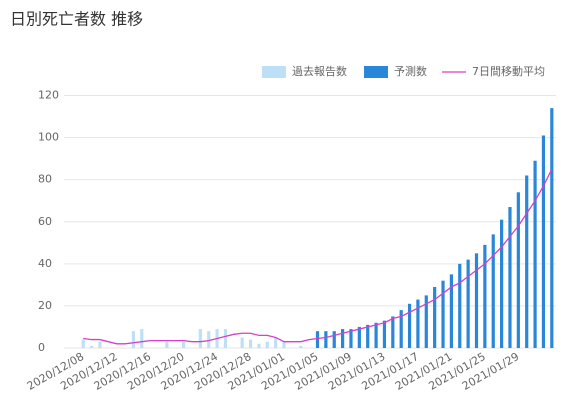 This screenshot has width=568, height=416. What do you see at coordinates (76, 19) in the screenshot?
I see `chart-title: 日別死亡者数 推移` at bounding box center [76, 19].